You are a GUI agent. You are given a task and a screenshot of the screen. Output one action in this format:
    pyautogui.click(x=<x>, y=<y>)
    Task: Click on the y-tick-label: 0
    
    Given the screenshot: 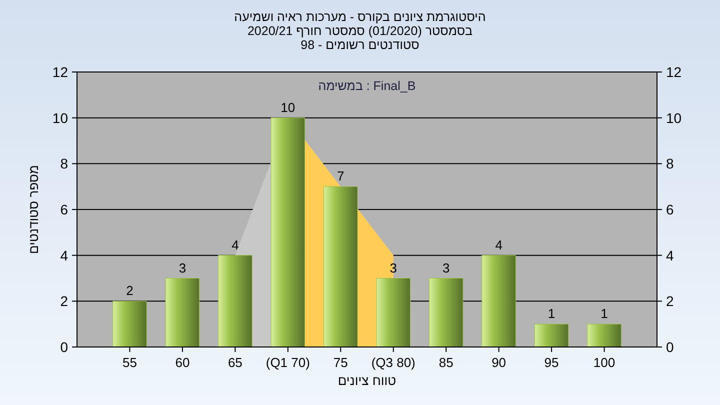 What is the action you would take?
    pyautogui.click(x=64, y=347)
    